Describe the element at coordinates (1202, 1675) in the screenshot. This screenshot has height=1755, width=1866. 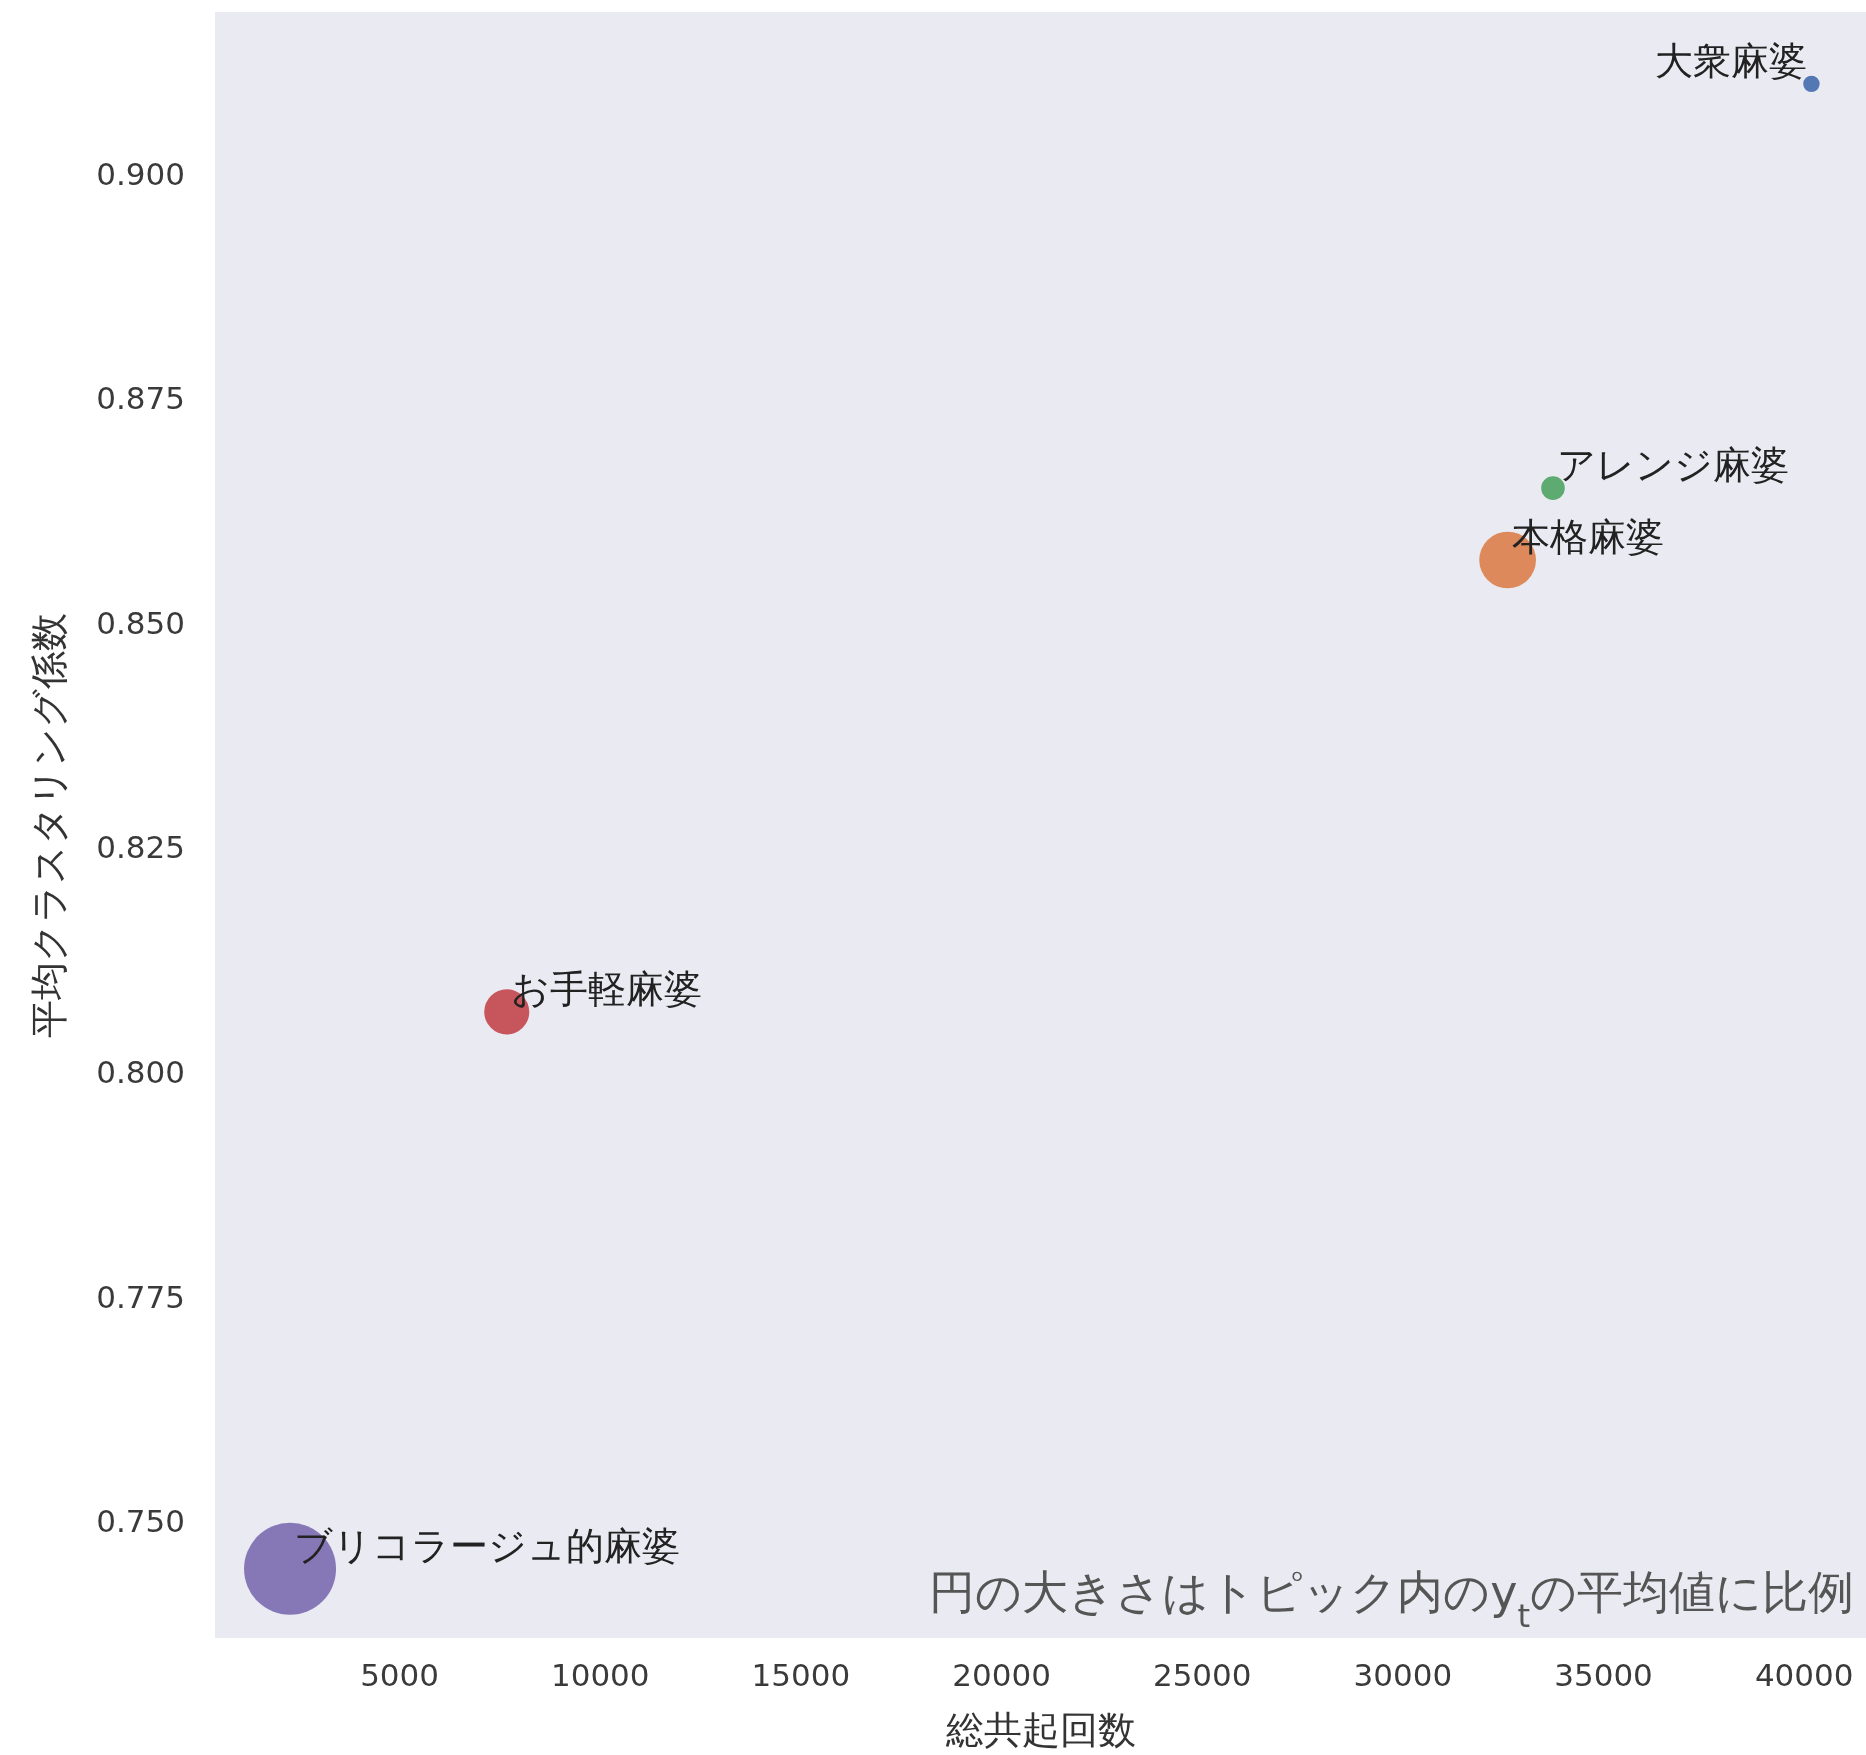
I see `x-tick-label: 25000` at that location.